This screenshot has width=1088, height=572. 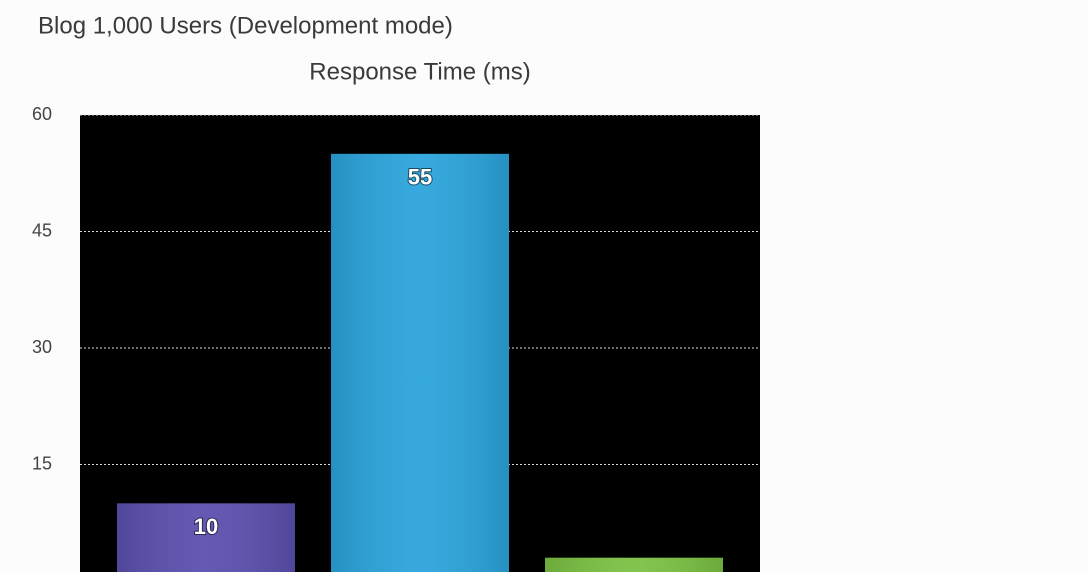 I want to click on y-tick-label: 60, so click(x=42, y=114).